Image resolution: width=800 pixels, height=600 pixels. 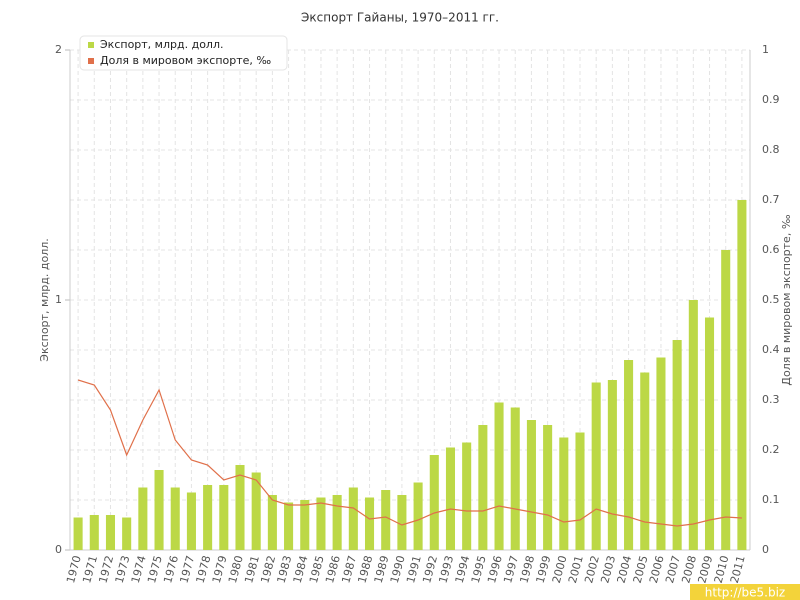 What do you see at coordinates (771, 249) in the screenshot?
I see `y2-tick-label: 0.6` at bounding box center [771, 249].